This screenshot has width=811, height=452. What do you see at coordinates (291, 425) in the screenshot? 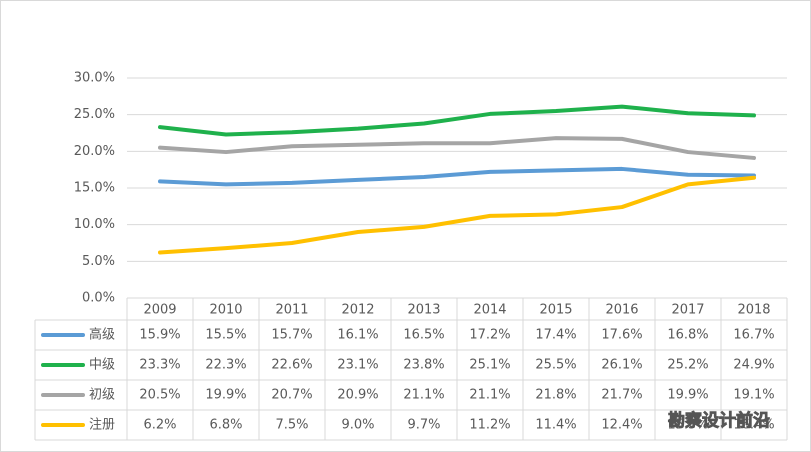
I see `table-value: 7.5%` at bounding box center [291, 425].